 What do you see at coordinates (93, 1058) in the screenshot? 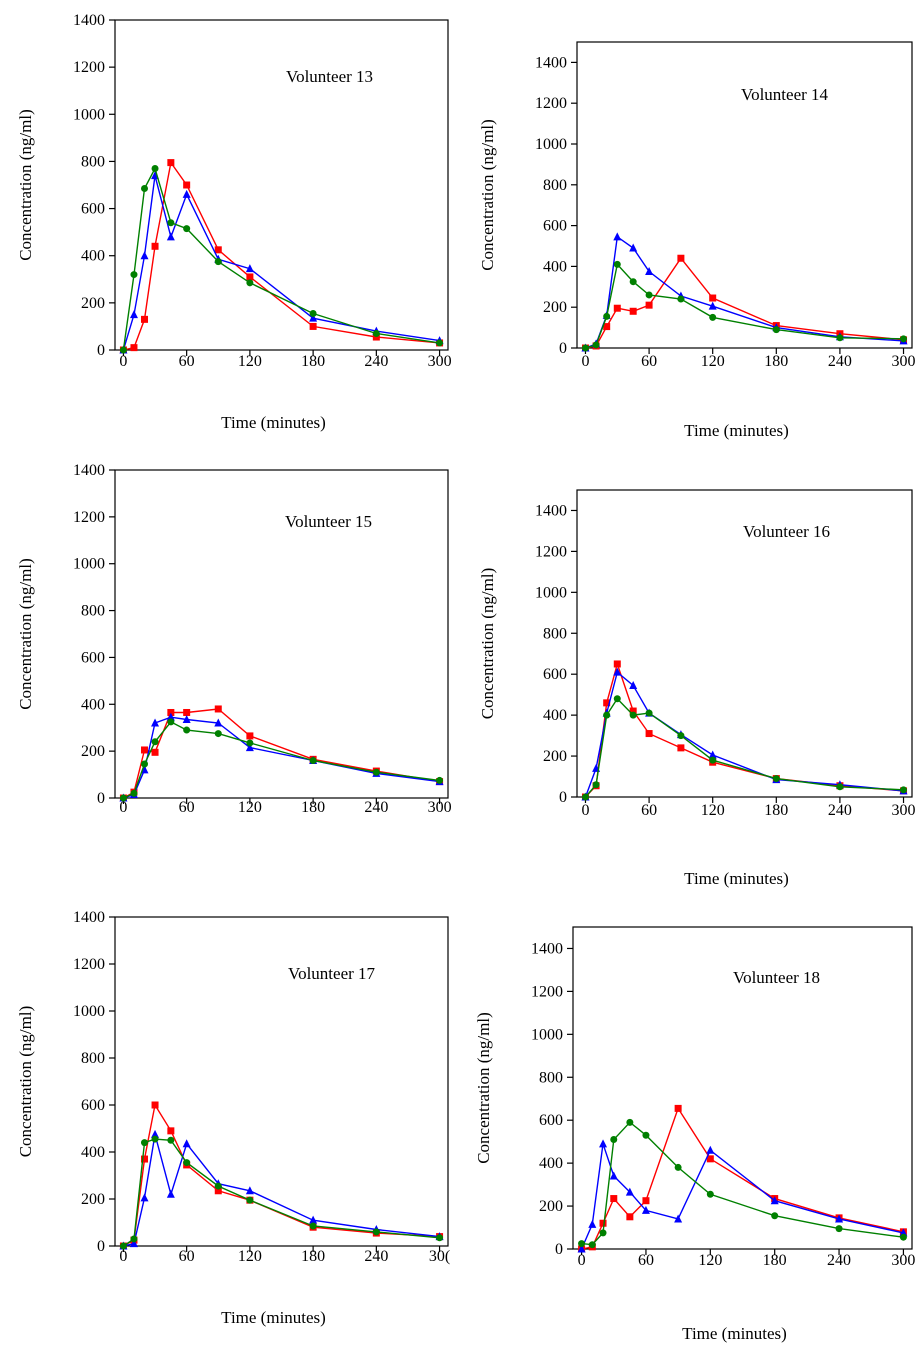
I see `y-tick-label: 800` at bounding box center [93, 1058].